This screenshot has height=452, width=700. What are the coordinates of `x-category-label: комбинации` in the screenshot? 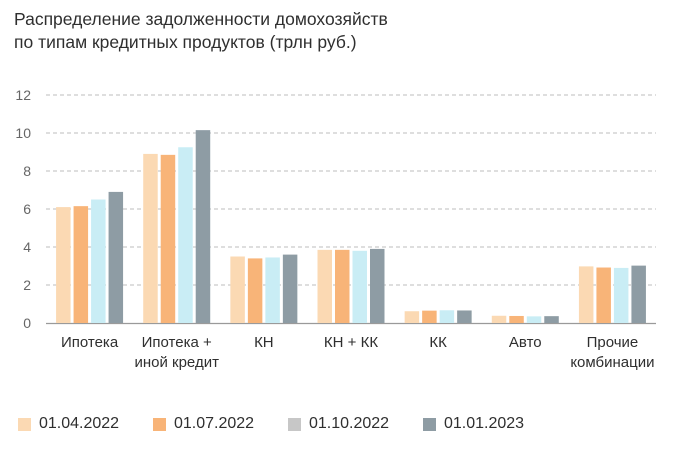 It's located at (612, 362).